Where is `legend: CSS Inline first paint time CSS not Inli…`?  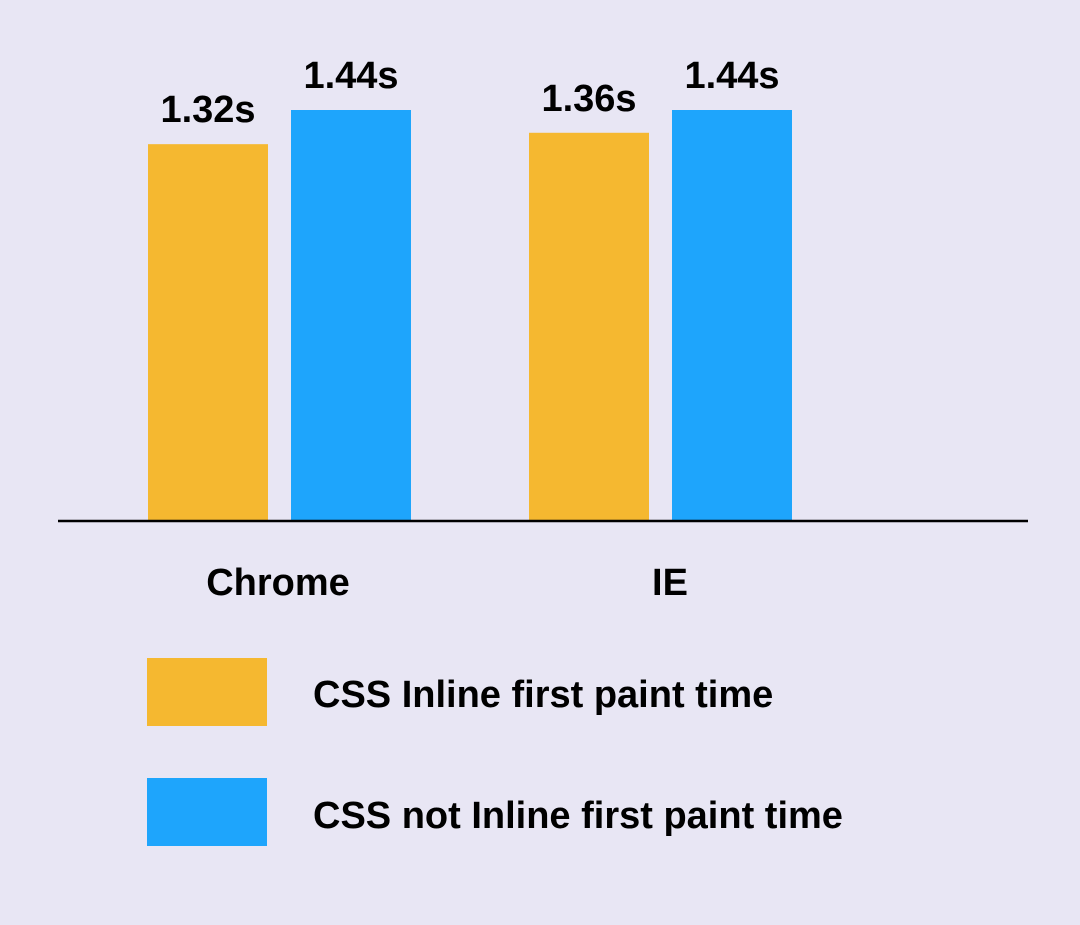 legend: CSS Inline first paint time CSS not Inli… is located at coordinates (495, 752).